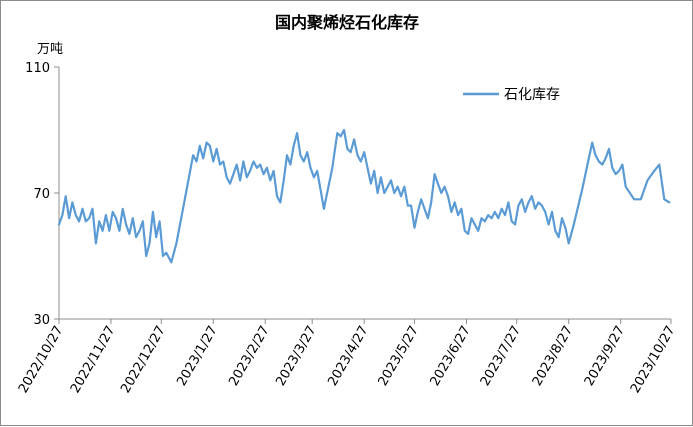 Image resolution: width=693 pixels, height=427 pixels. I want to click on chart-title: 国内聚烯烃石化库存, so click(347, 22).